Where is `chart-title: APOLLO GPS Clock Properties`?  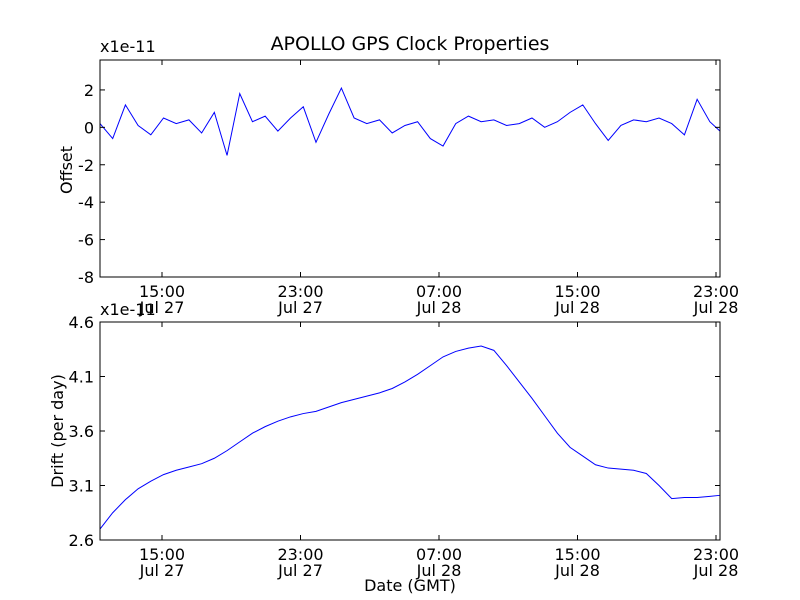 chart-title: APOLLO GPS Clock Properties is located at coordinates (410, 44).